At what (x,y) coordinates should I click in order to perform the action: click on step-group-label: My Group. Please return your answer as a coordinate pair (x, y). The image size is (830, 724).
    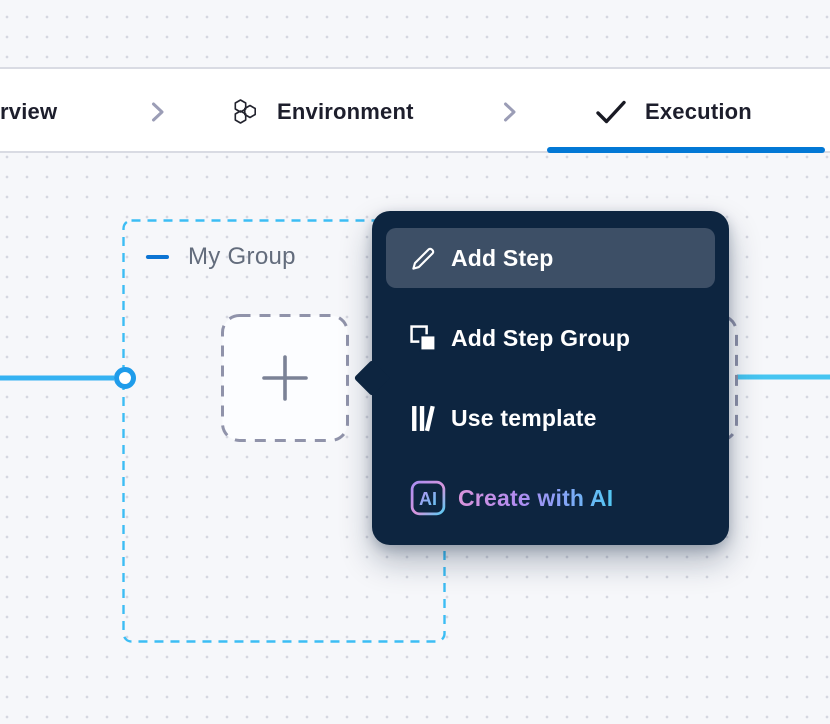
    Looking at the image, I should click on (242, 256).